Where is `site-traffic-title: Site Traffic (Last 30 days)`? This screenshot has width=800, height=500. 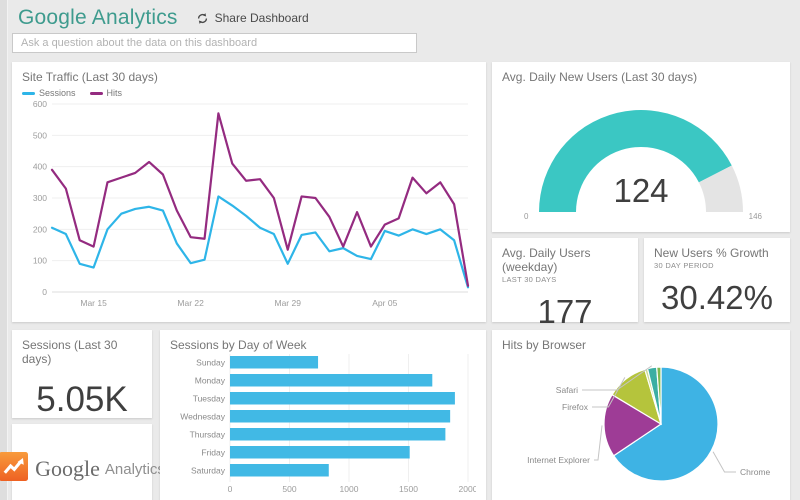
site-traffic-title: Site Traffic (Last 30 days) is located at coordinates (90, 77).